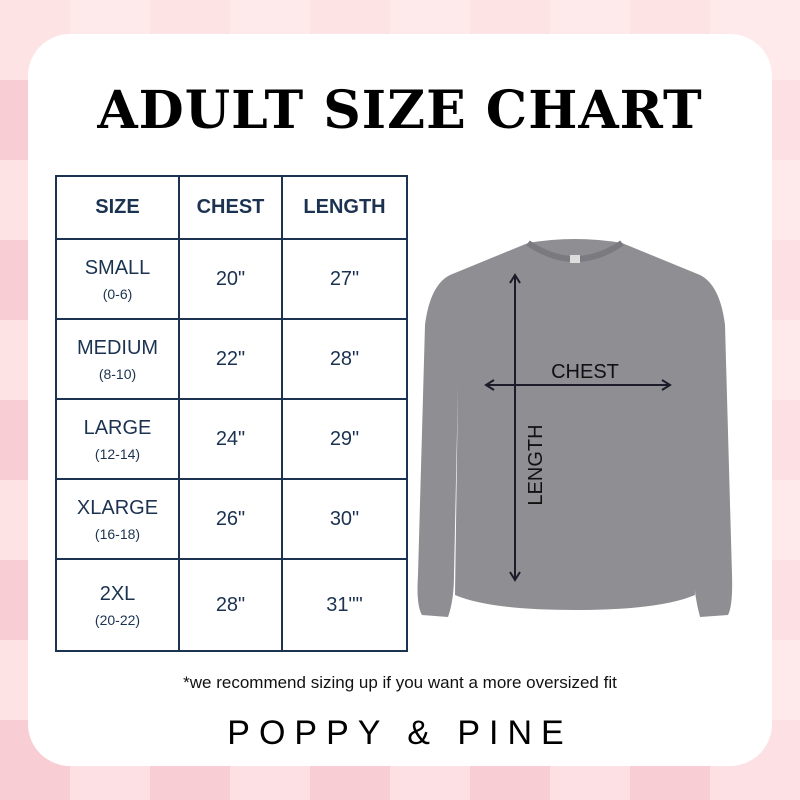 The height and width of the screenshot is (800, 800). I want to click on chest-value: 26", so click(230, 519).